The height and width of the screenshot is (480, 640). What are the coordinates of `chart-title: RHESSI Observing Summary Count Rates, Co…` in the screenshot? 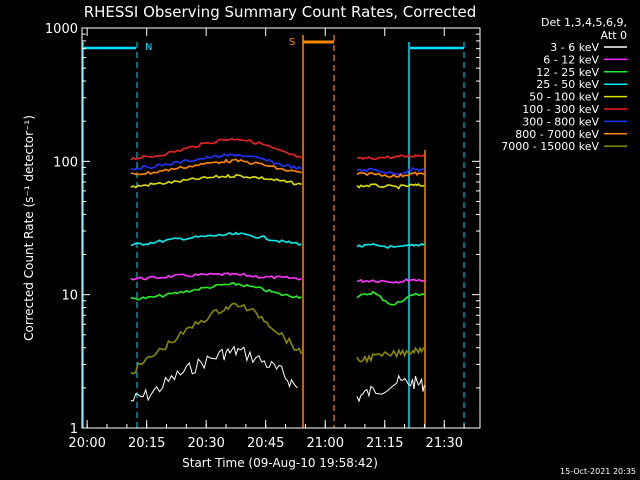 It's located at (280, 12).